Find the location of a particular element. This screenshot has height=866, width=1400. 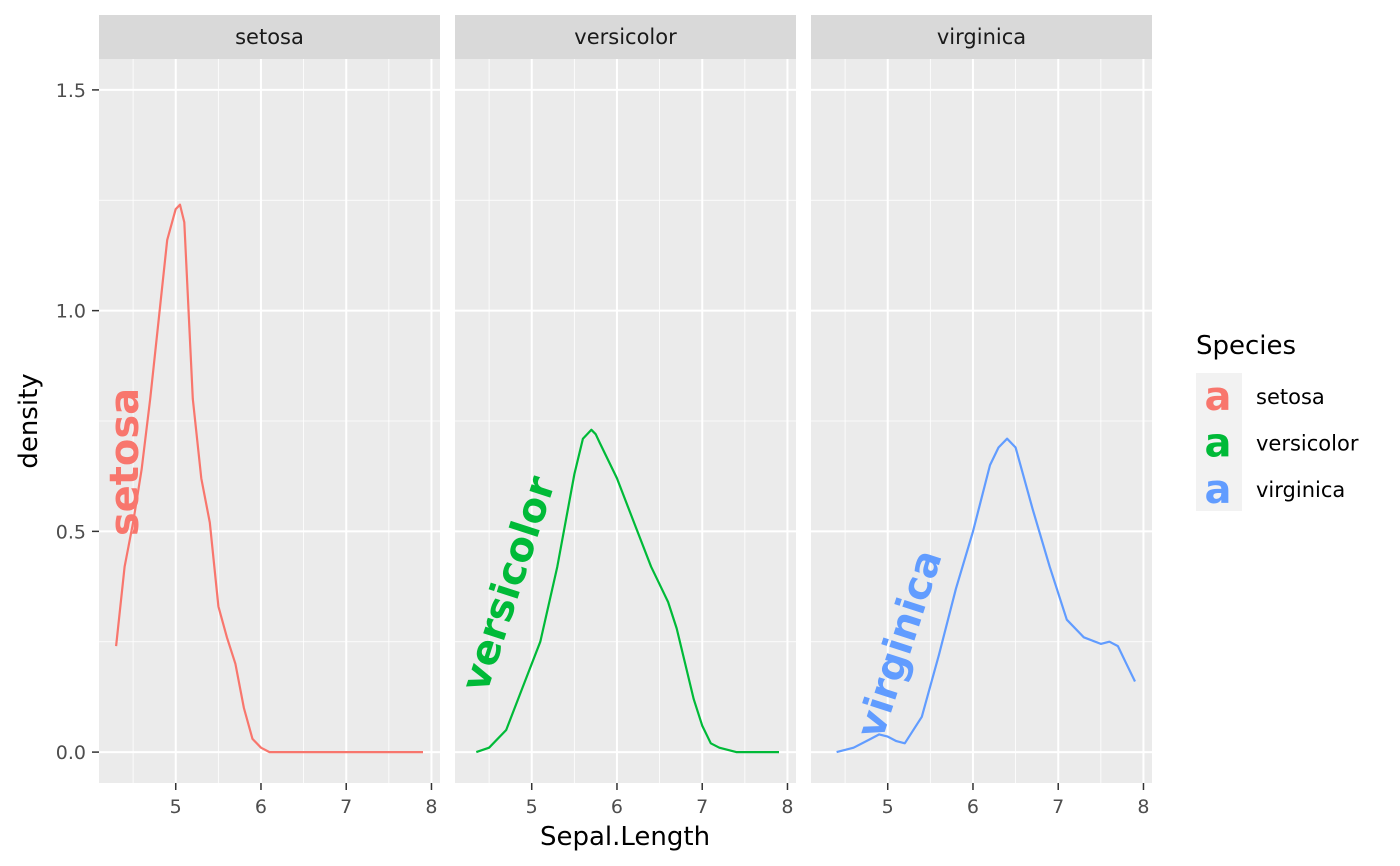

y-tick-label: 0.5 is located at coordinates (71, 532).